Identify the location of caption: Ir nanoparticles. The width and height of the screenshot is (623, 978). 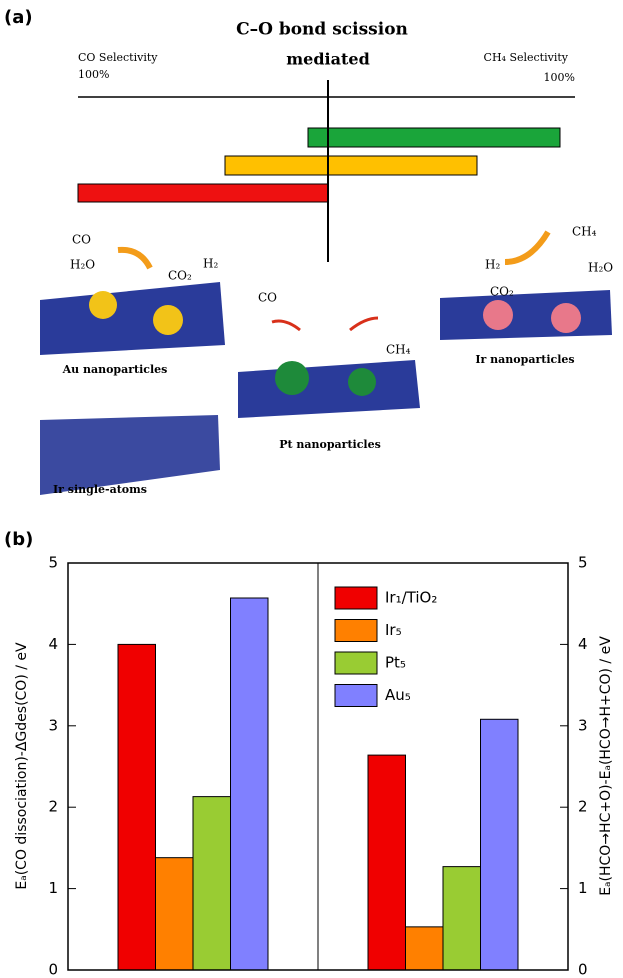
(524, 359).